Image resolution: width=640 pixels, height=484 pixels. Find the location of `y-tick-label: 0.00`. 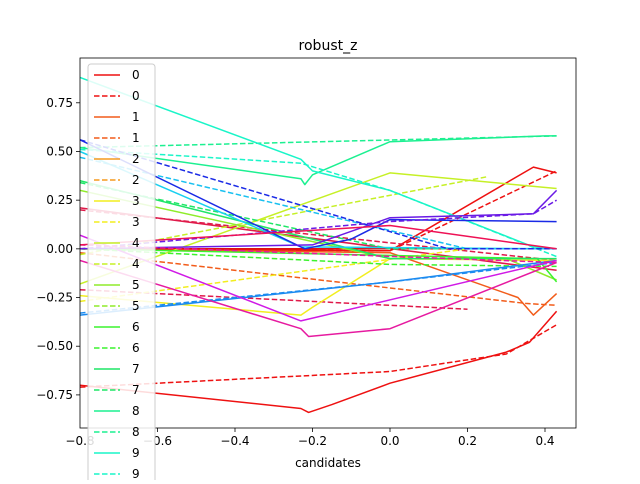

y-tick-label: 0.00 is located at coordinates (59, 249).